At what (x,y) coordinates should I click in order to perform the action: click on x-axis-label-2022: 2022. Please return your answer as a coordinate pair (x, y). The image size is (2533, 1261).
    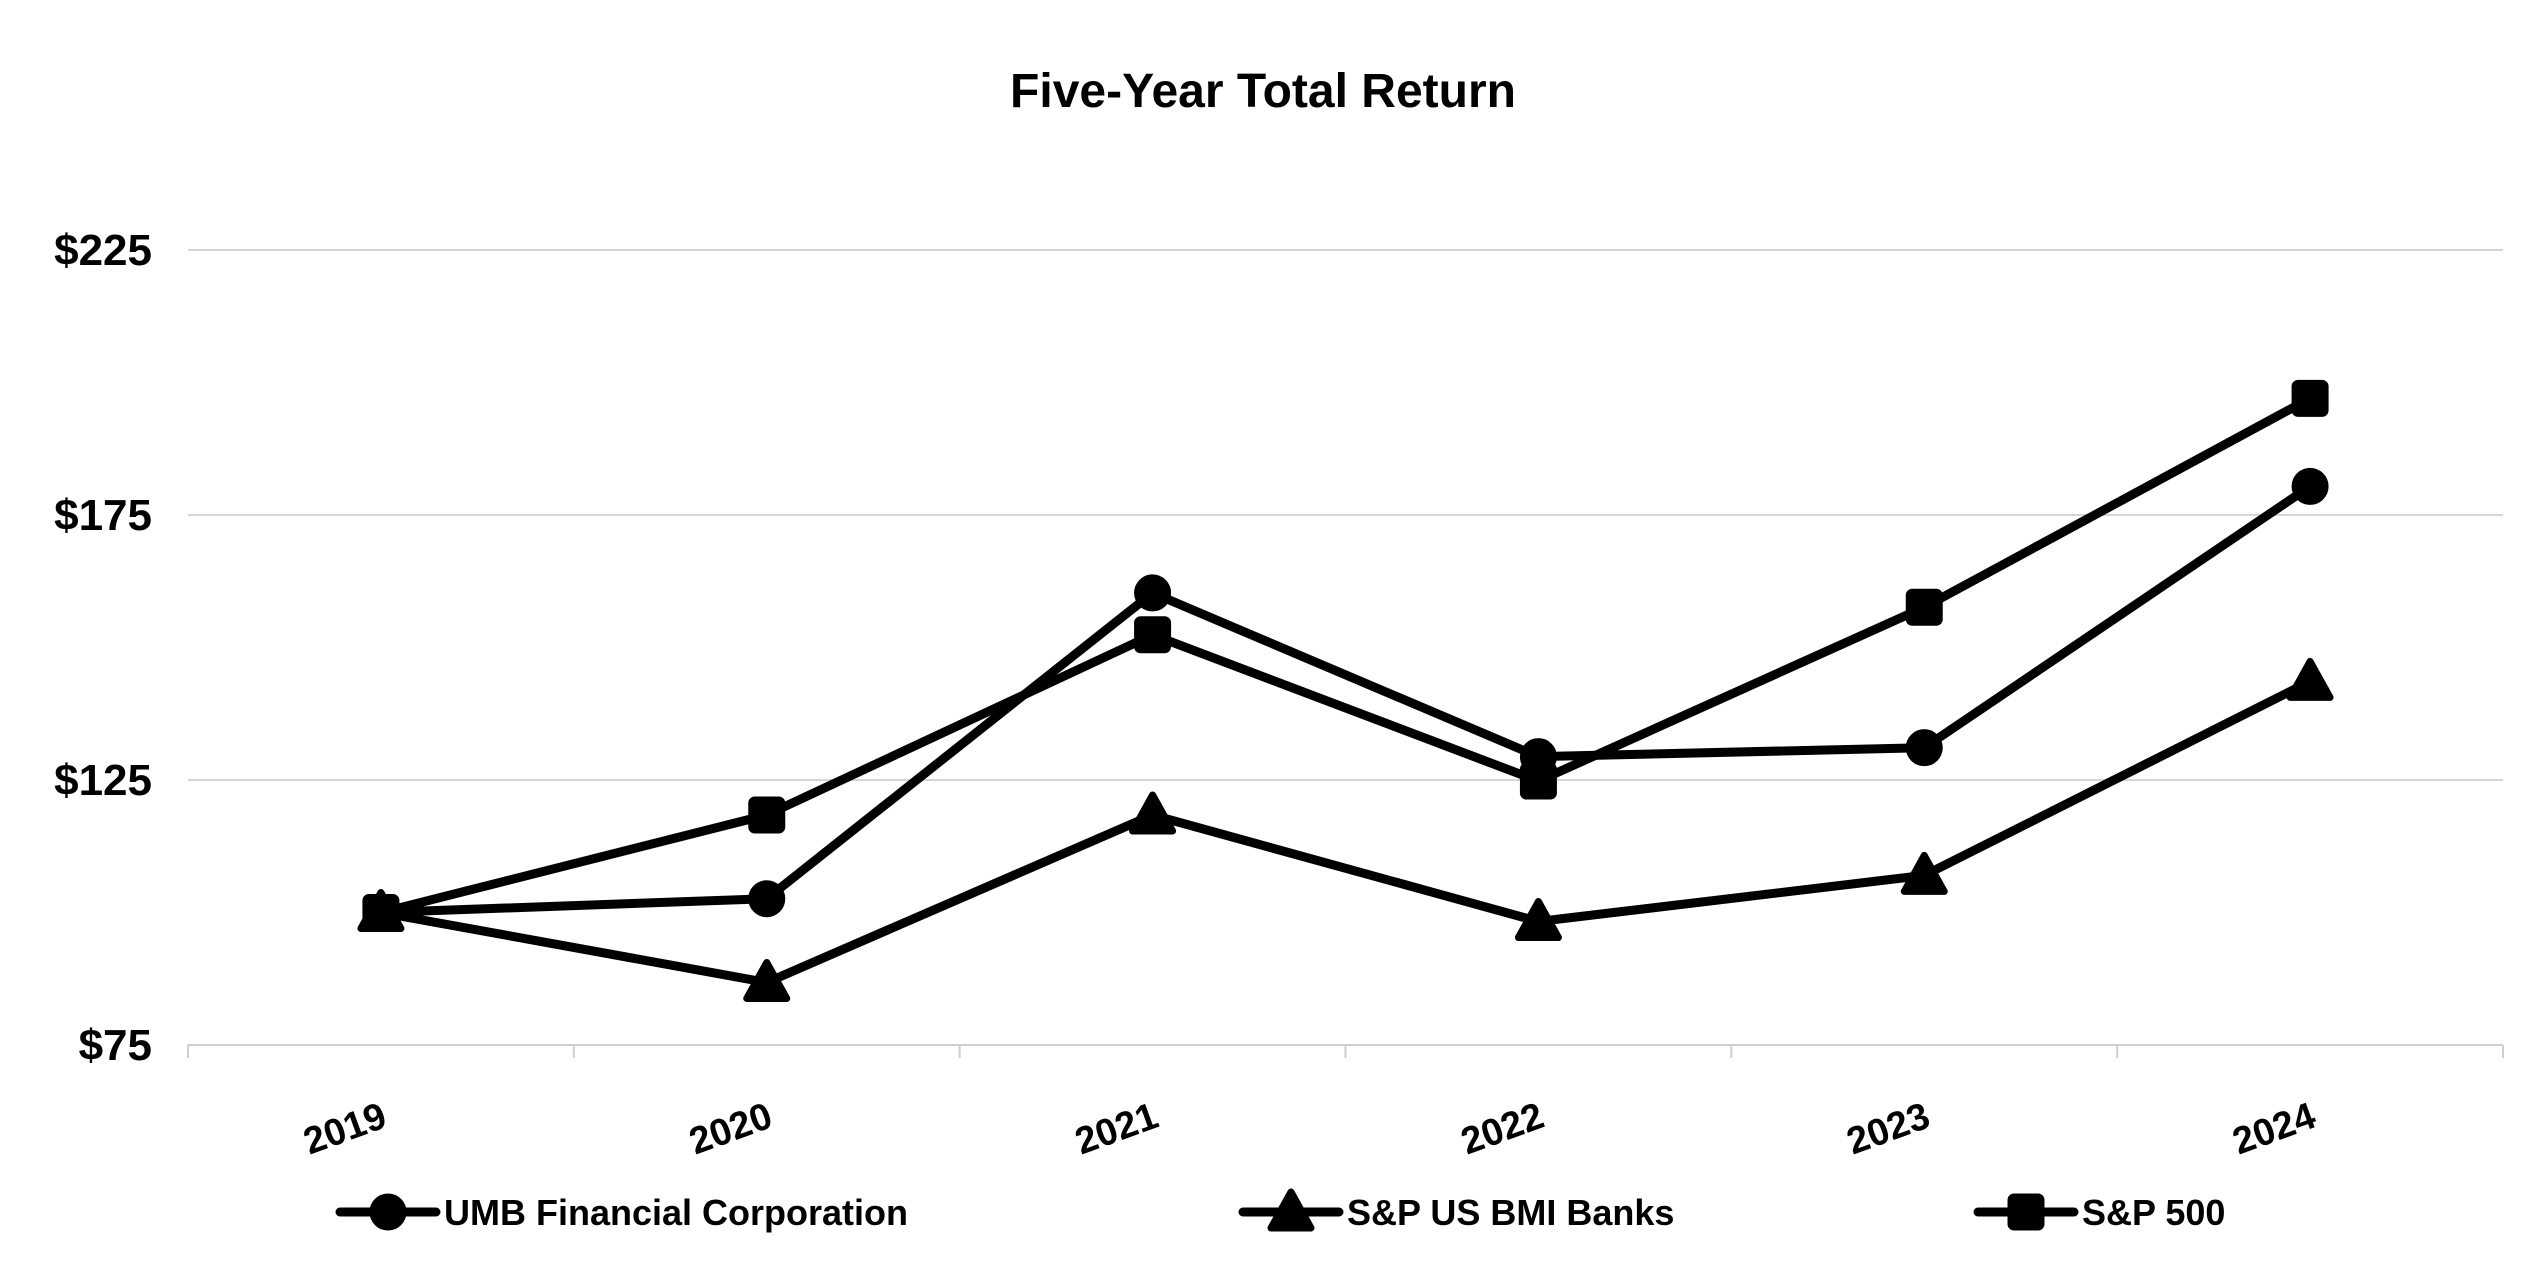
    Looking at the image, I should click on (1503, 1129).